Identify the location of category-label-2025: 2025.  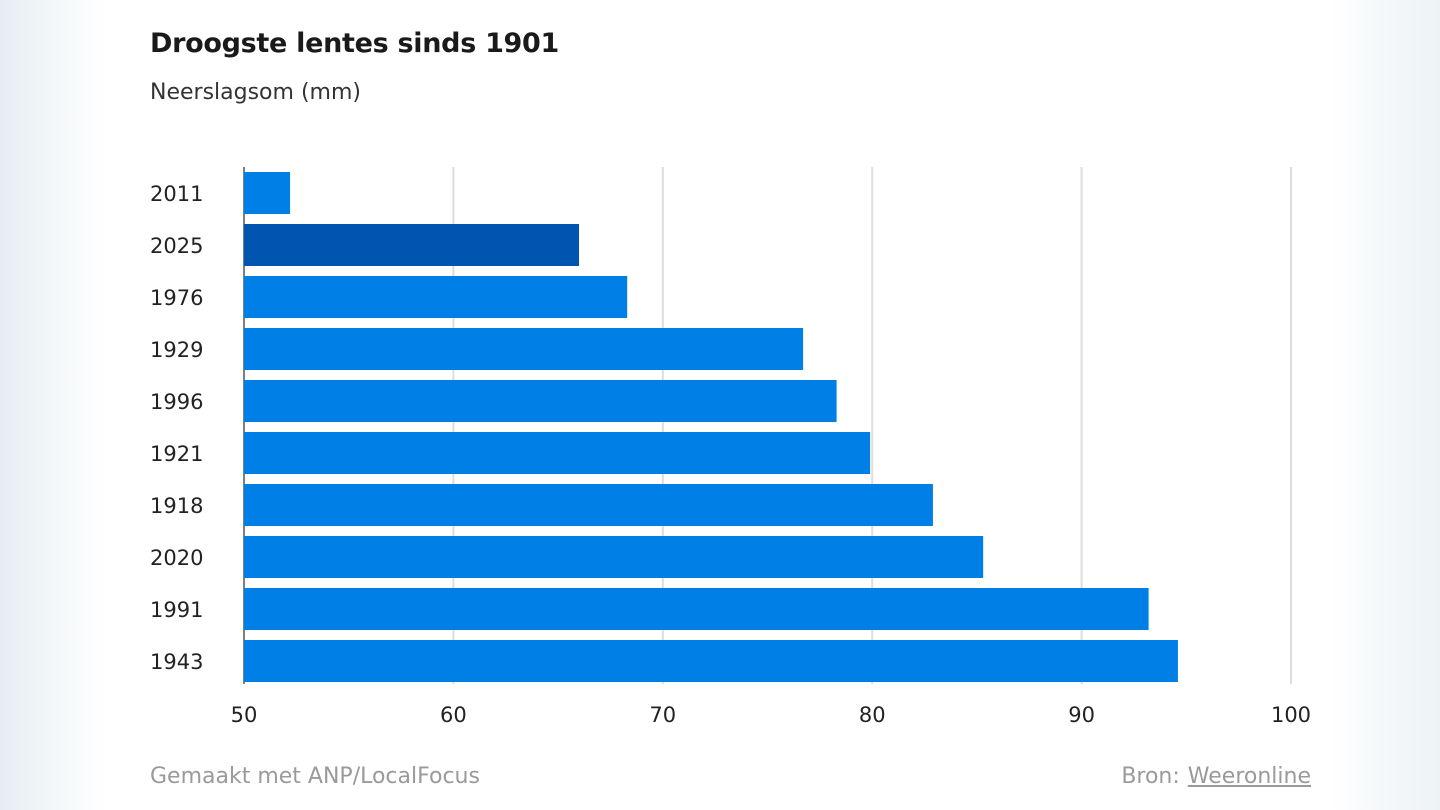
(176, 246).